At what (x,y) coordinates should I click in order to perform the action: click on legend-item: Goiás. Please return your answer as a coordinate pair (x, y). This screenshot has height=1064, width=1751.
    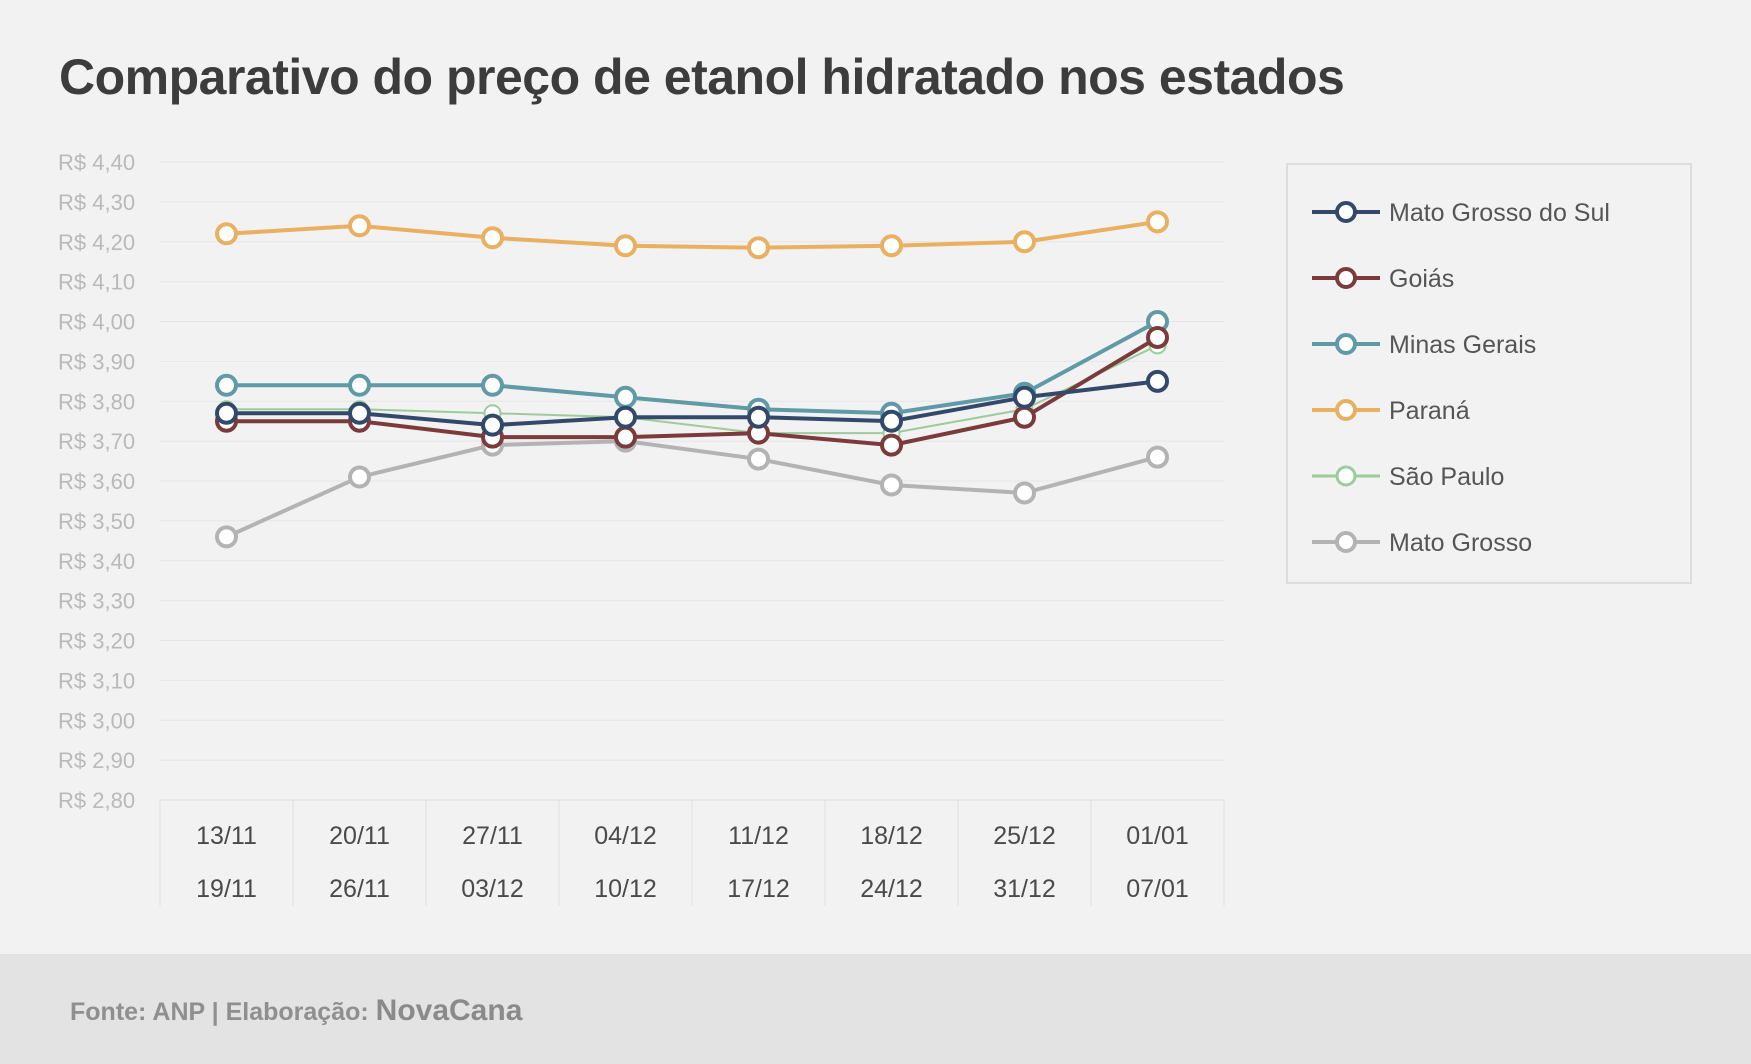
    Looking at the image, I should click on (1383, 279).